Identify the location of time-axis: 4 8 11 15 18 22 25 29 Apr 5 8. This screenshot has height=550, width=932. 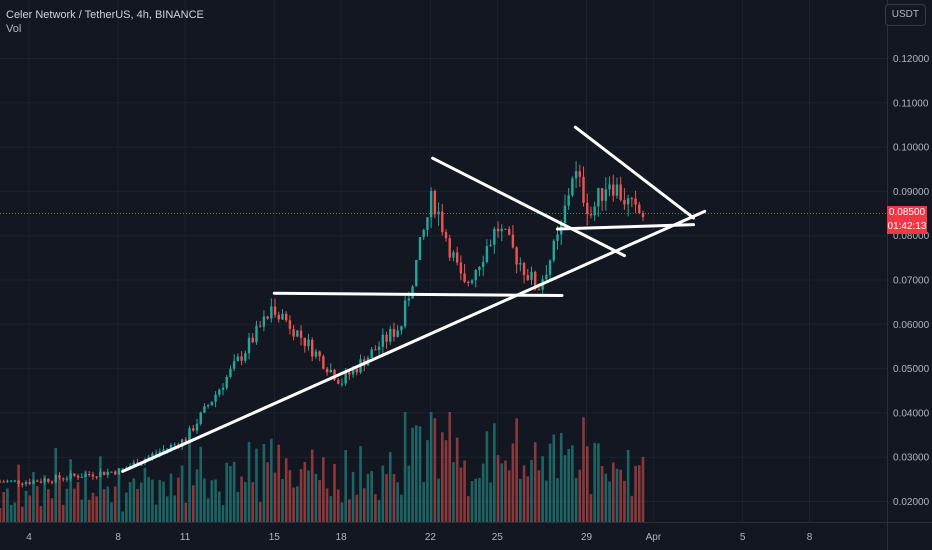
(419, 537).